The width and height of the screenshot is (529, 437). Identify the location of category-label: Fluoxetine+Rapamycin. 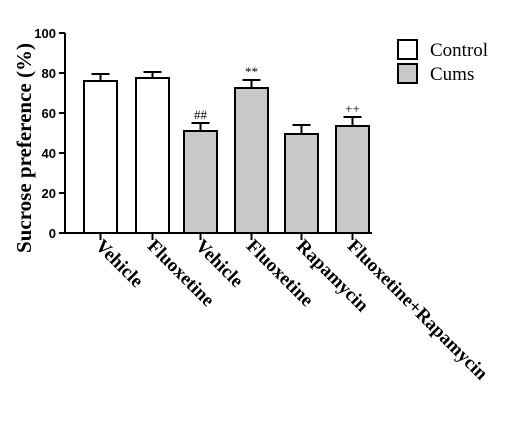
(417, 310).